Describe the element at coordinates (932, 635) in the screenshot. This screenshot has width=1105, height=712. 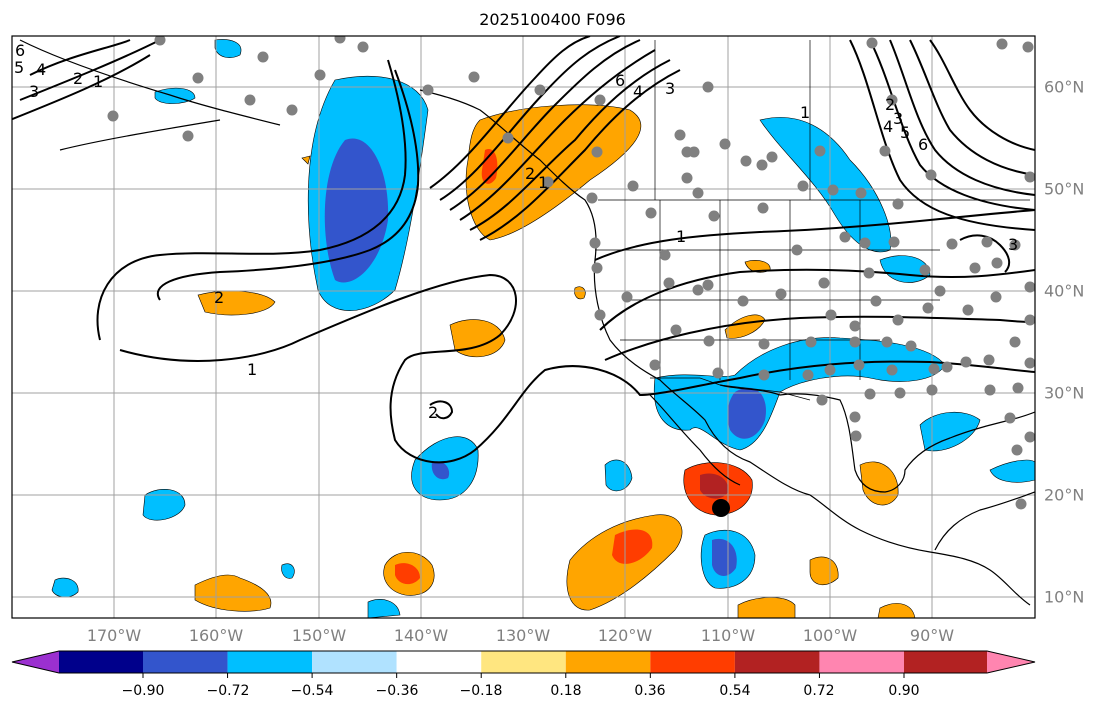
I see `longitude-label: 90°W` at that location.